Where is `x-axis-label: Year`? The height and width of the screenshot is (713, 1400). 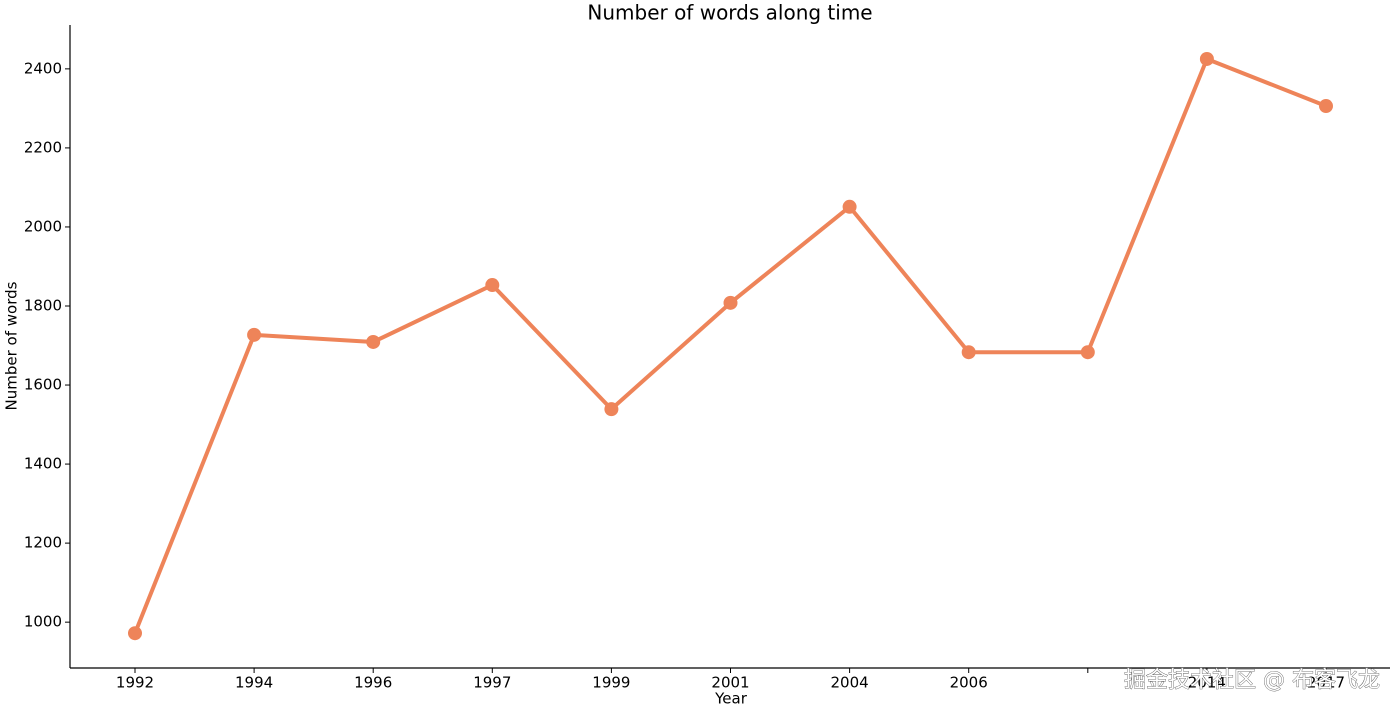
x-axis-label: Year is located at coordinates (731, 699).